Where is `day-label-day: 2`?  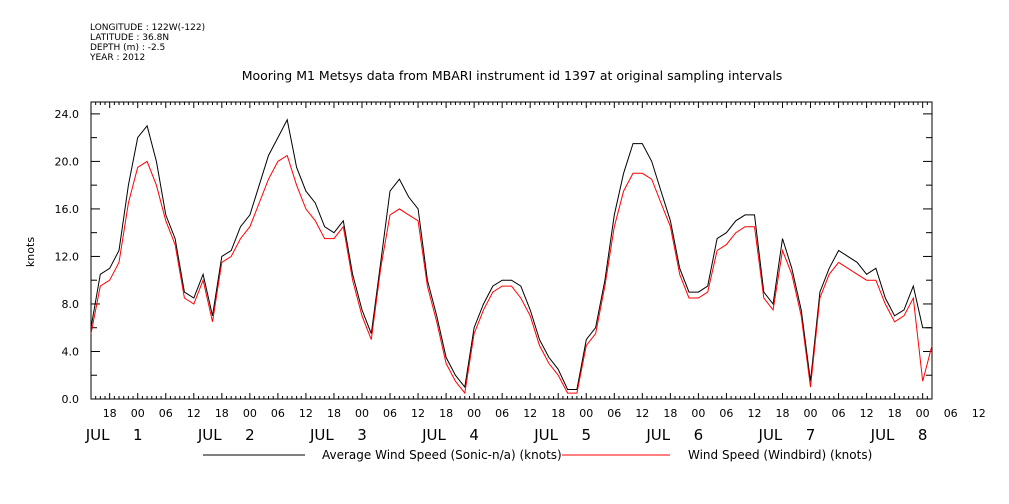
day-label-day: 2 is located at coordinates (250, 435).